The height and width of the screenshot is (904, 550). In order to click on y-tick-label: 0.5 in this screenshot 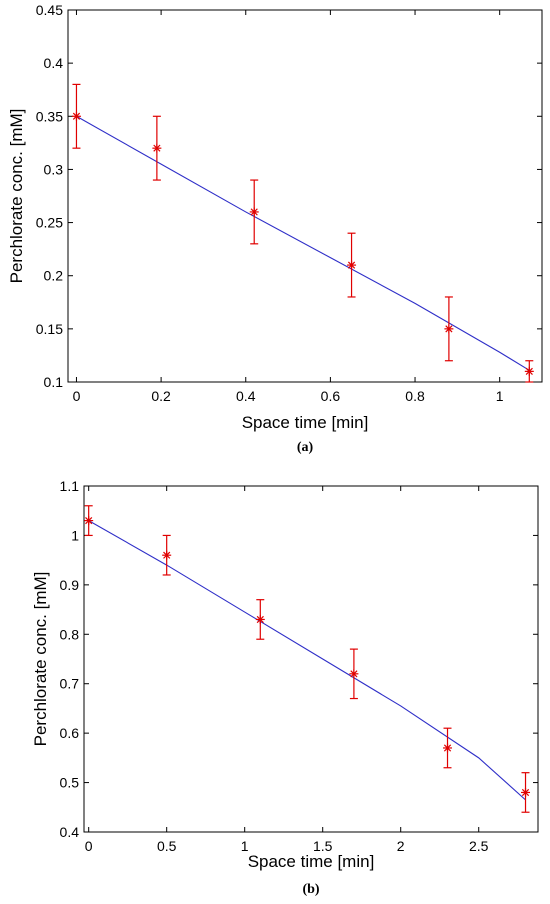, I will do `click(70, 783)`.